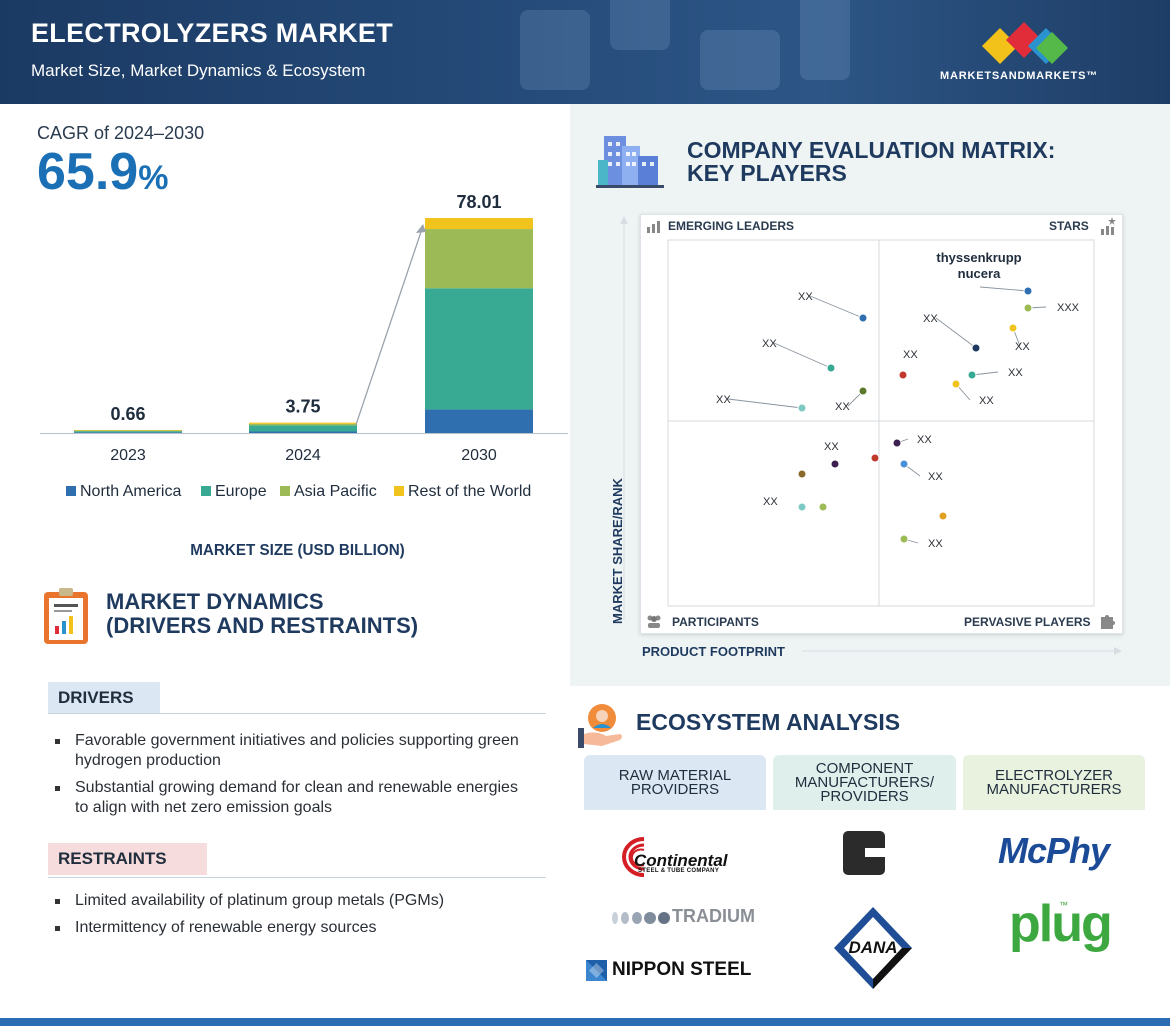 This screenshot has height=1026, width=1170. What do you see at coordinates (641, 918) in the screenshot?
I see `tradium-dots-icon` at bounding box center [641, 918].